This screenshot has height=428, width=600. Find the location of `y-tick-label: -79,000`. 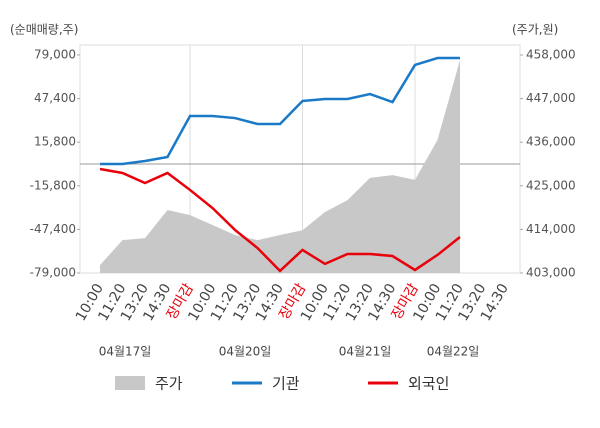

y-tick-label: -79,000 is located at coordinates (53, 273).